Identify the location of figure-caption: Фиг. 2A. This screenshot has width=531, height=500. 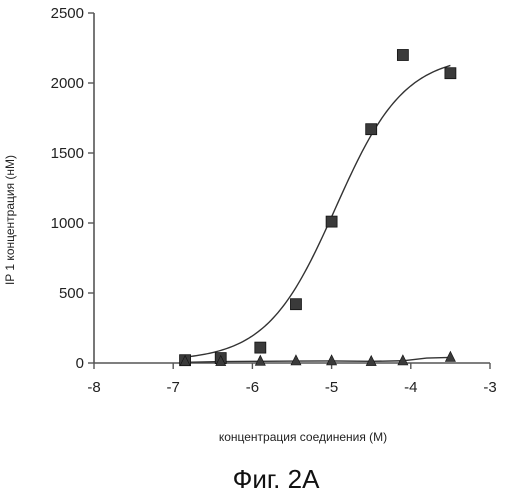
(277, 479).